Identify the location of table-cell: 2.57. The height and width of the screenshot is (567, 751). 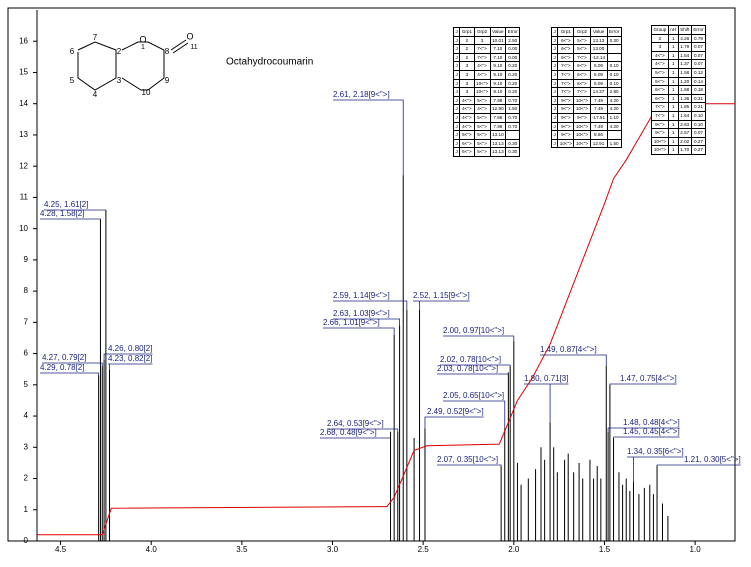
(684, 133).